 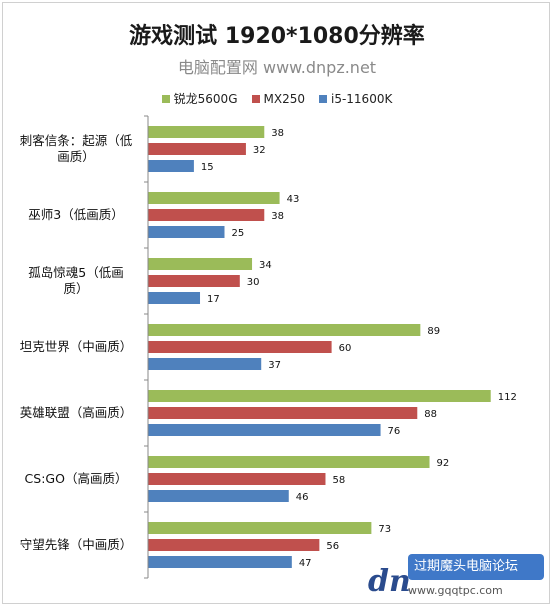 What do you see at coordinates (205, 99) in the screenshot?
I see `legend-label-series-0: 锐龙5600G` at bounding box center [205, 99].